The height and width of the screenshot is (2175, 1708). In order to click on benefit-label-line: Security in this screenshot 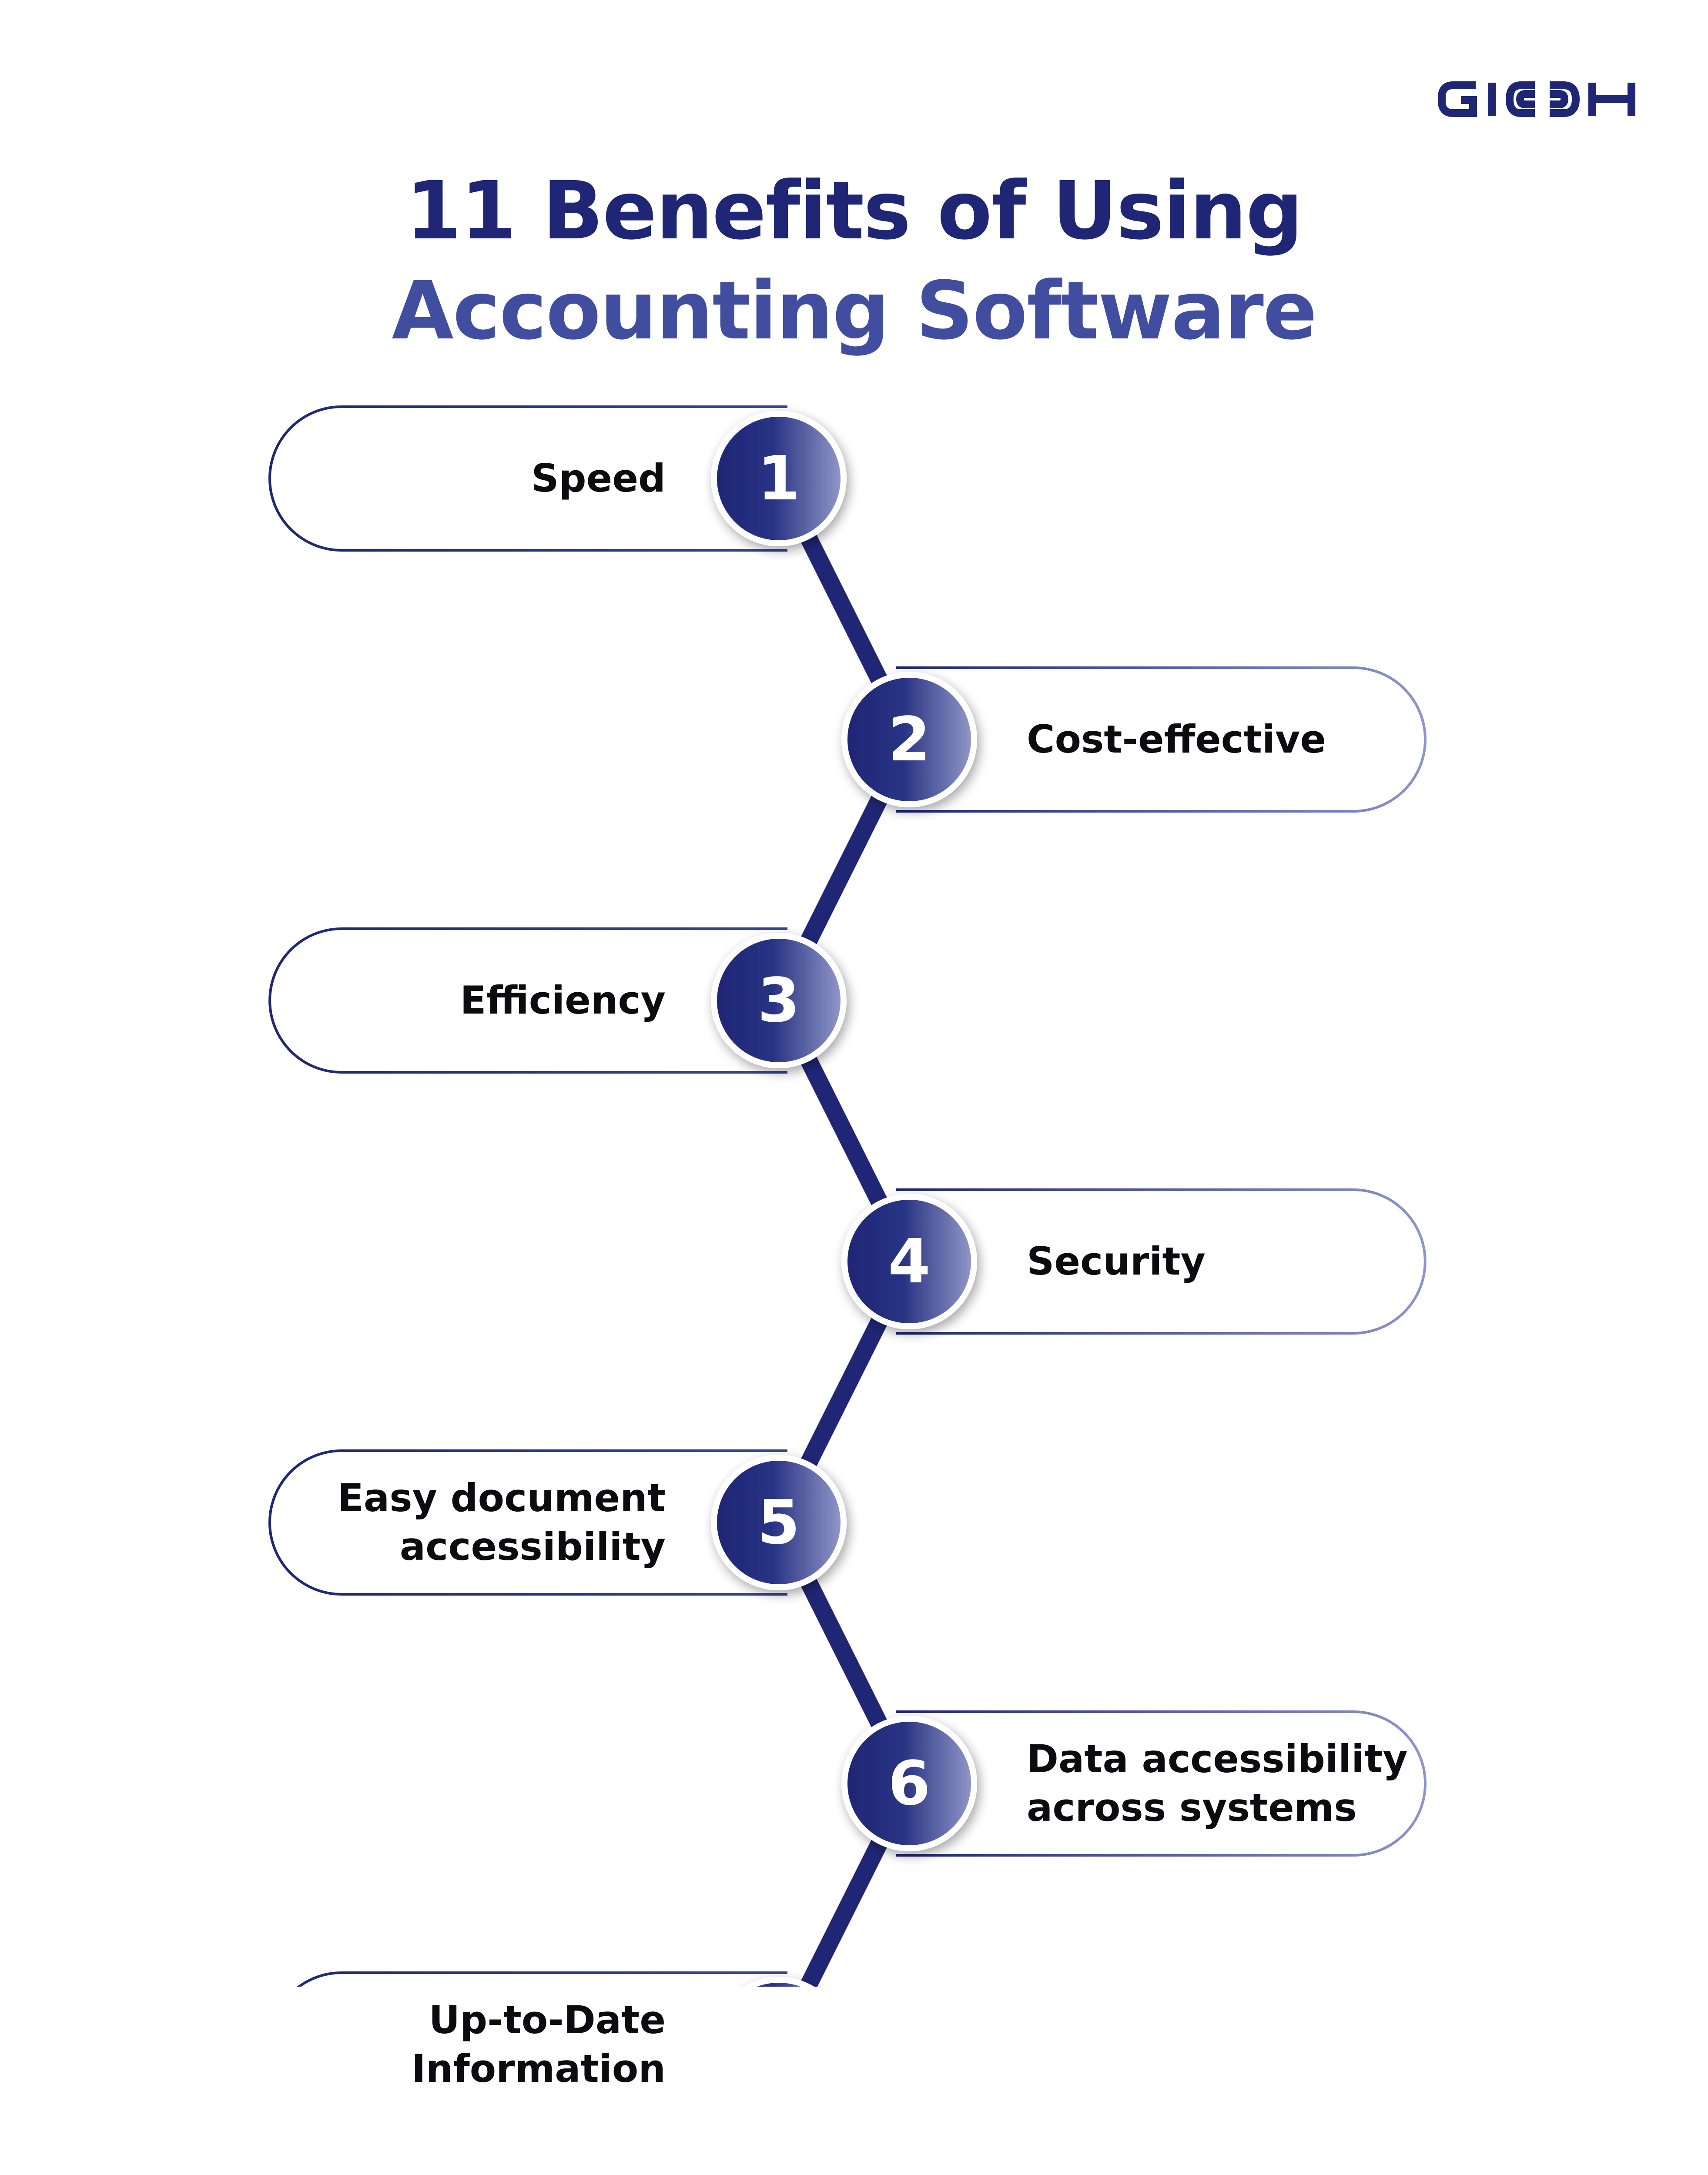, I will do `click(1117, 1261)`.